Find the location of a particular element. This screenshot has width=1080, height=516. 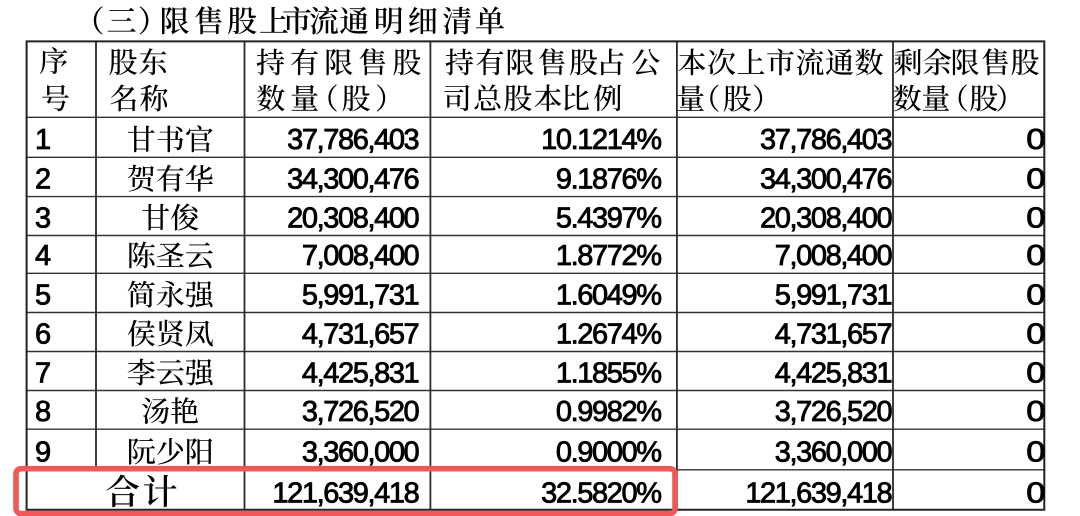

svg-text: 0.9000% is located at coordinates (608, 453).